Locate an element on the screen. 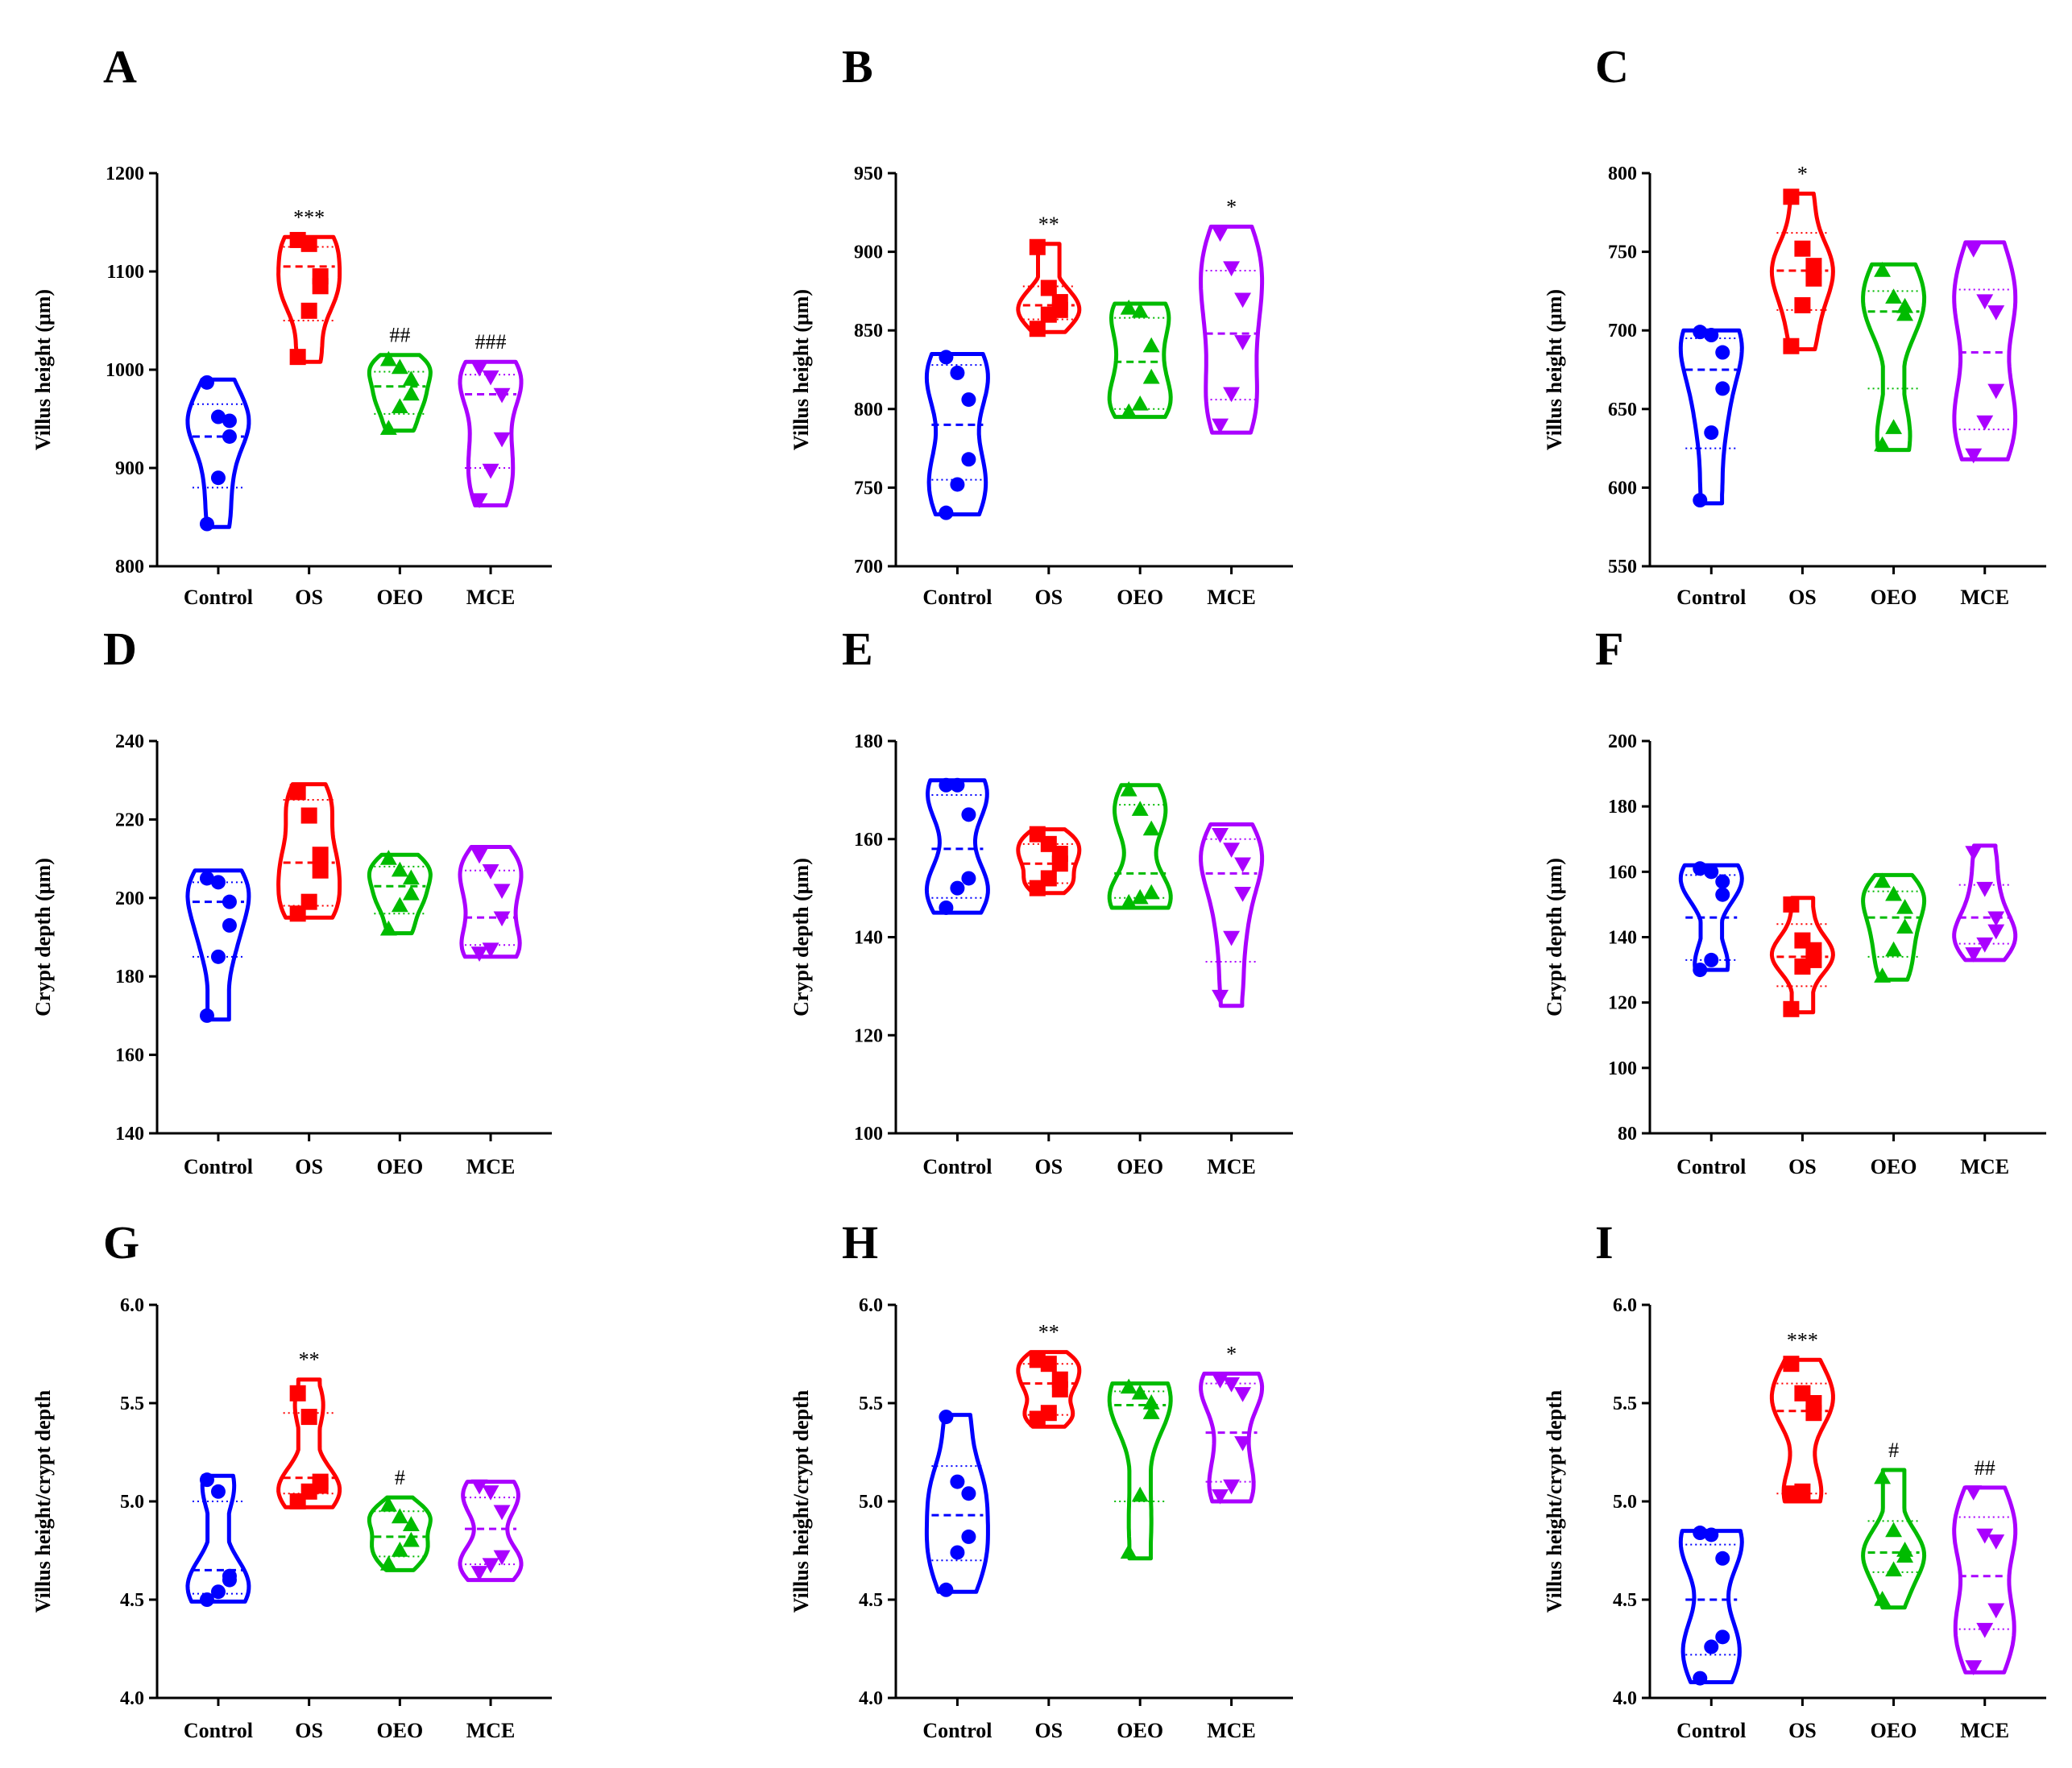 The width and height of the screenshot is (2072, 1768). y-tick-label: 120 is located at coordinates (868, 1035).